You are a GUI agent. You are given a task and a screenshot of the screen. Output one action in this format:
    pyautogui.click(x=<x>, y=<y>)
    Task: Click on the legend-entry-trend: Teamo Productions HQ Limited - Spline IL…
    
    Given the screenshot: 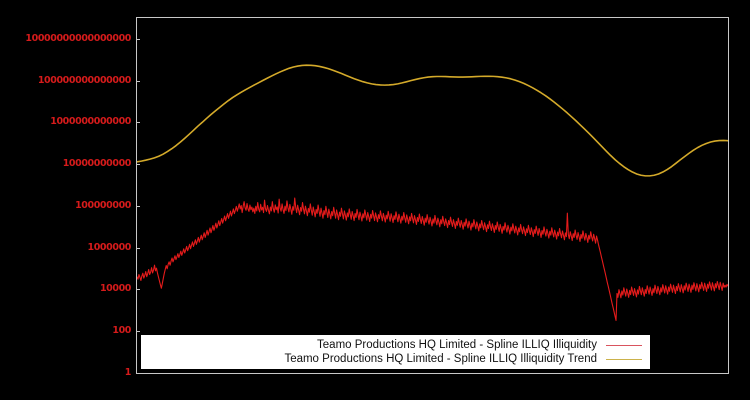 What is the action you would take?
    pyautogui.click(x=395, y=359)
    